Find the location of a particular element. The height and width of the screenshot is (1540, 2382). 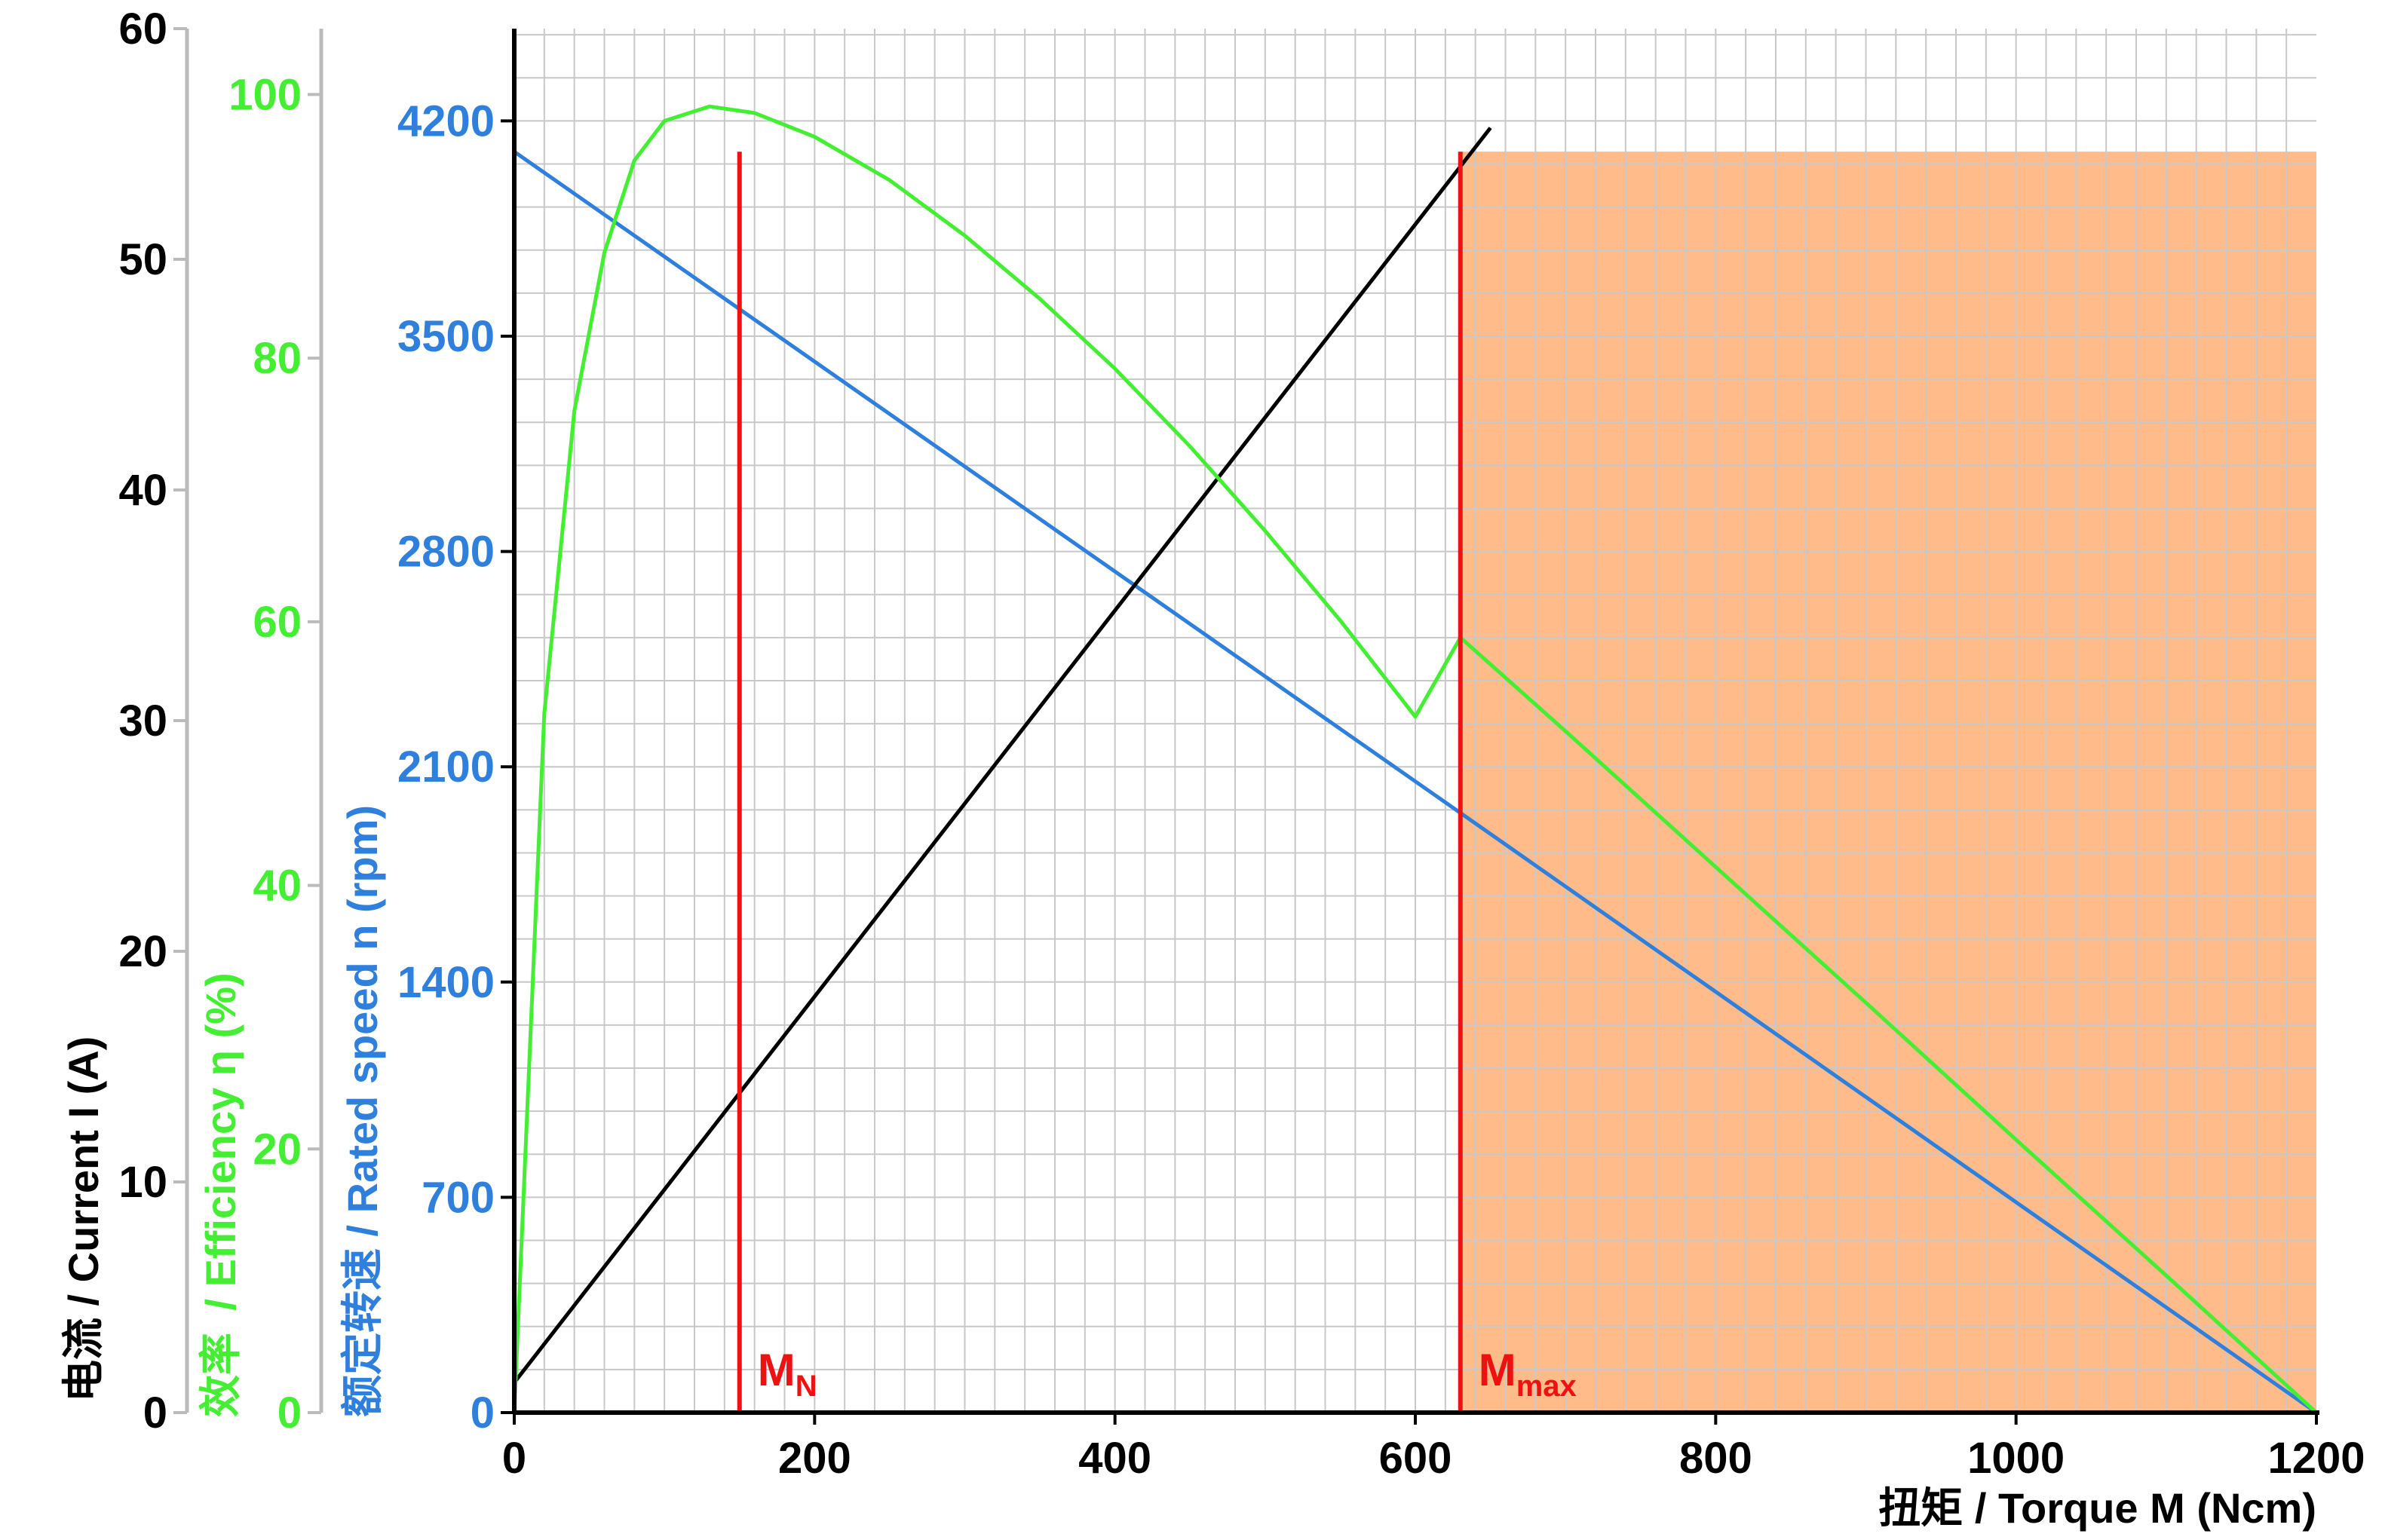

x-tick-label: 1200 is located at coordinates (2316, 1458).